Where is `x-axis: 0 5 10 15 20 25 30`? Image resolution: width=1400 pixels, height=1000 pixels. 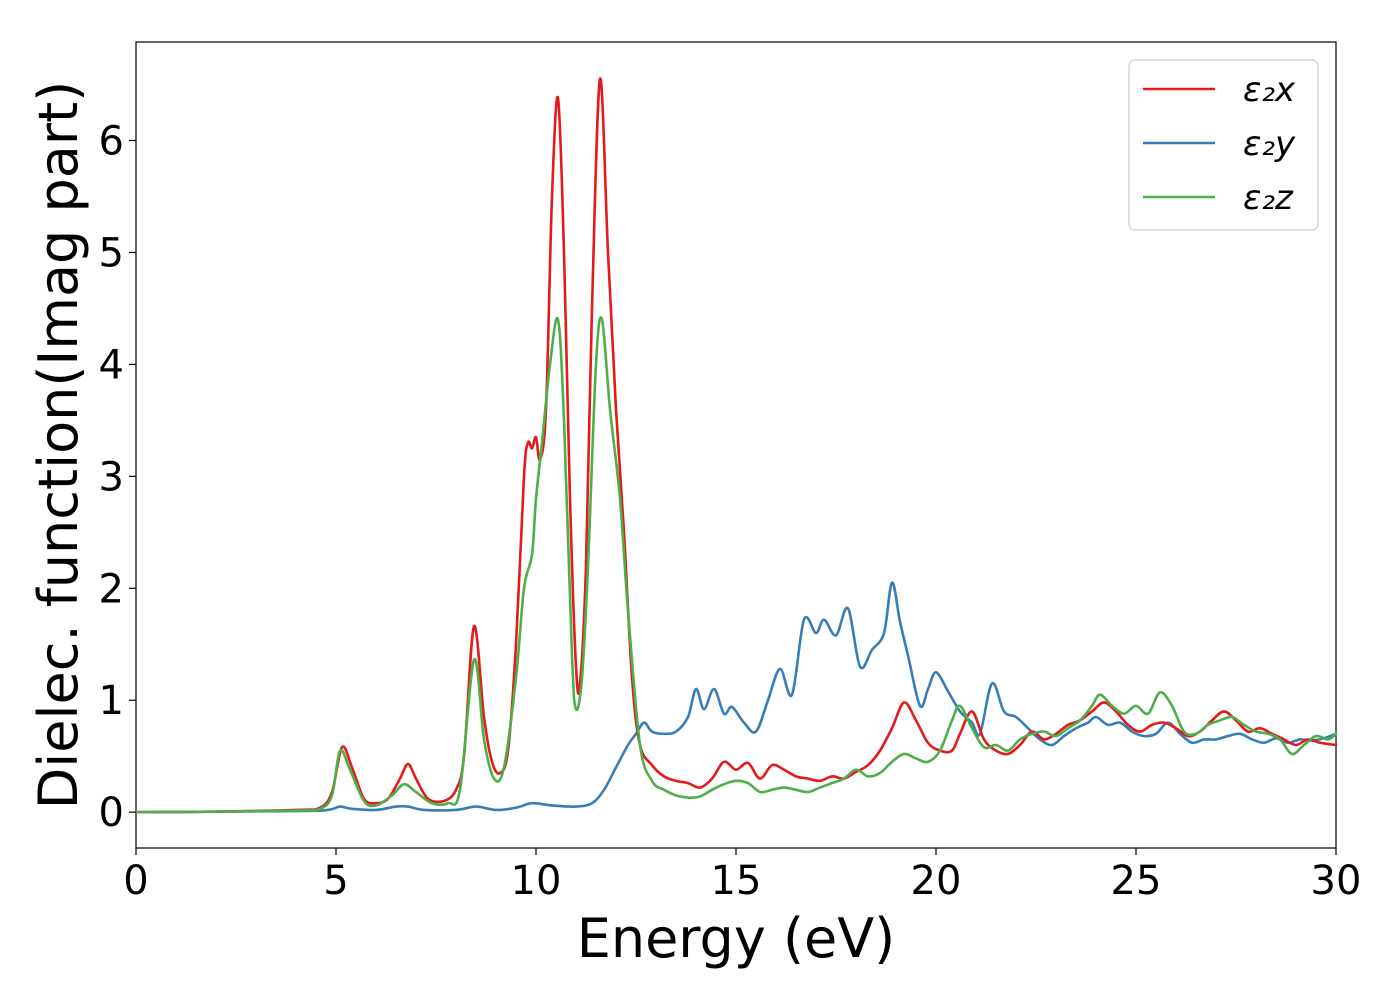 x-axis: 0 5 10 15 20 25 30 is located at coordinates (742, 876).